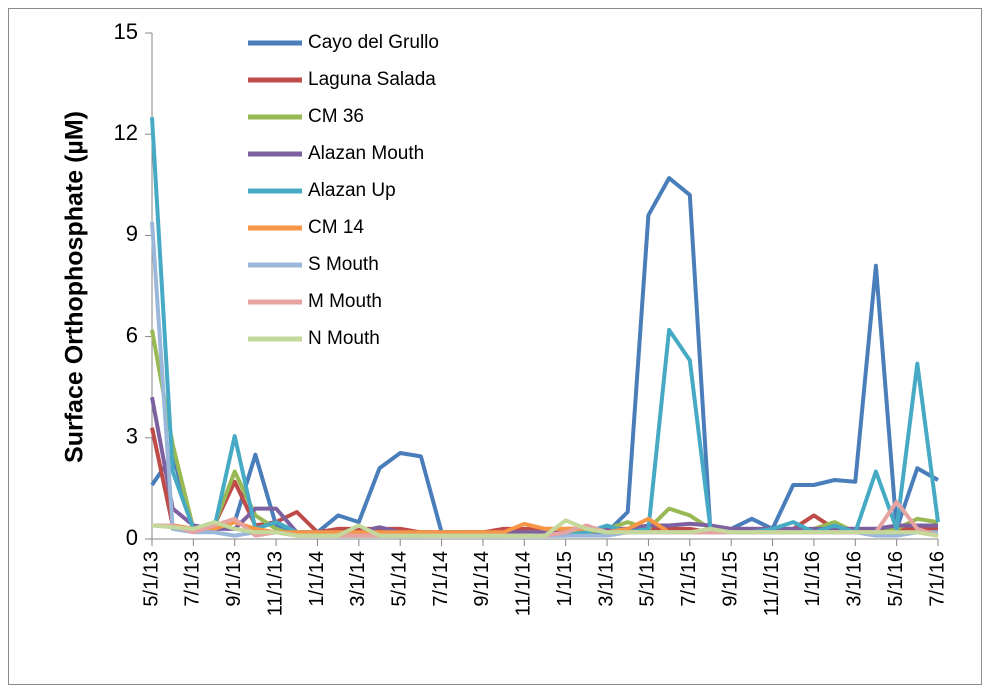 The width and height of the screenshot is (990, 693). I want to click on x-tick-label: 9/1/13, so click(234, 579).